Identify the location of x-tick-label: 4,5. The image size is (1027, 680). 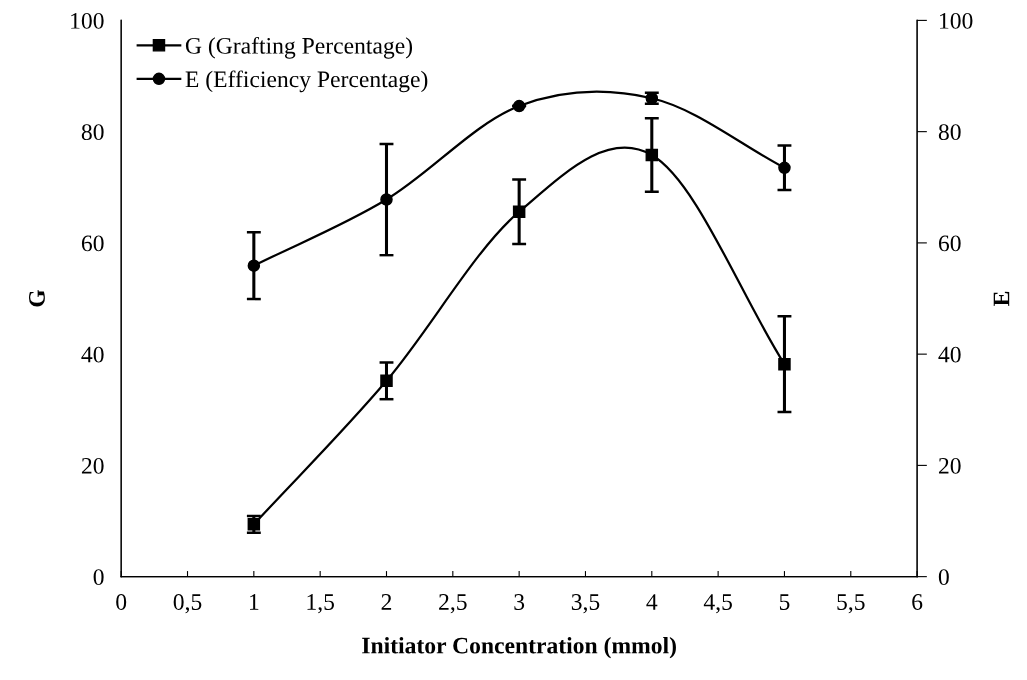
(717, 604).